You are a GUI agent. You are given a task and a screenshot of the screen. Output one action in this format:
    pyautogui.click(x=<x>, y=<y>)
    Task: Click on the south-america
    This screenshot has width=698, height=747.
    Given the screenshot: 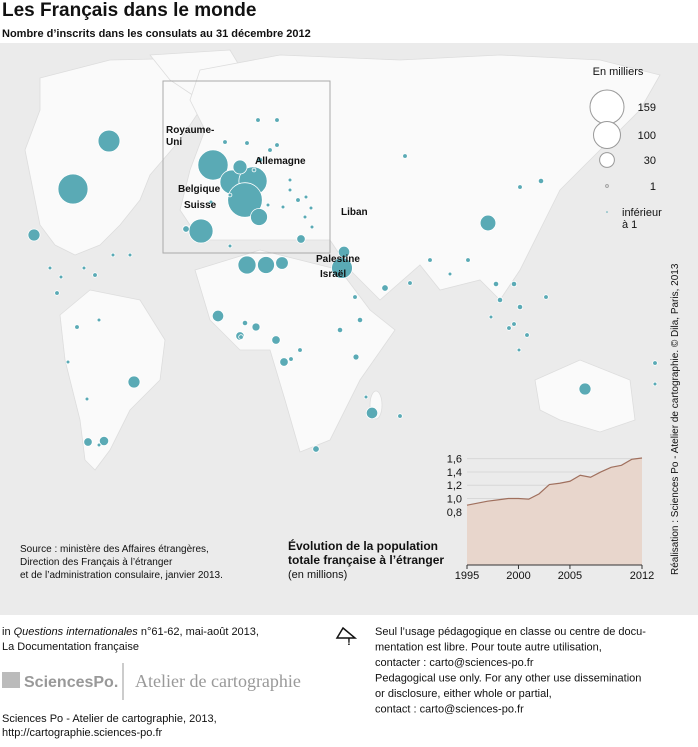 What is the action you would take?
    pyautogui.click(x=112, y=380)
    